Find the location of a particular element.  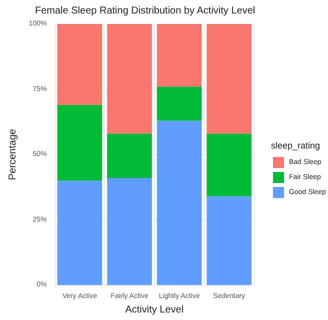

chart-title: Female Sleep Rating Distribution by Activity Level is located at coordinates (145, 11).